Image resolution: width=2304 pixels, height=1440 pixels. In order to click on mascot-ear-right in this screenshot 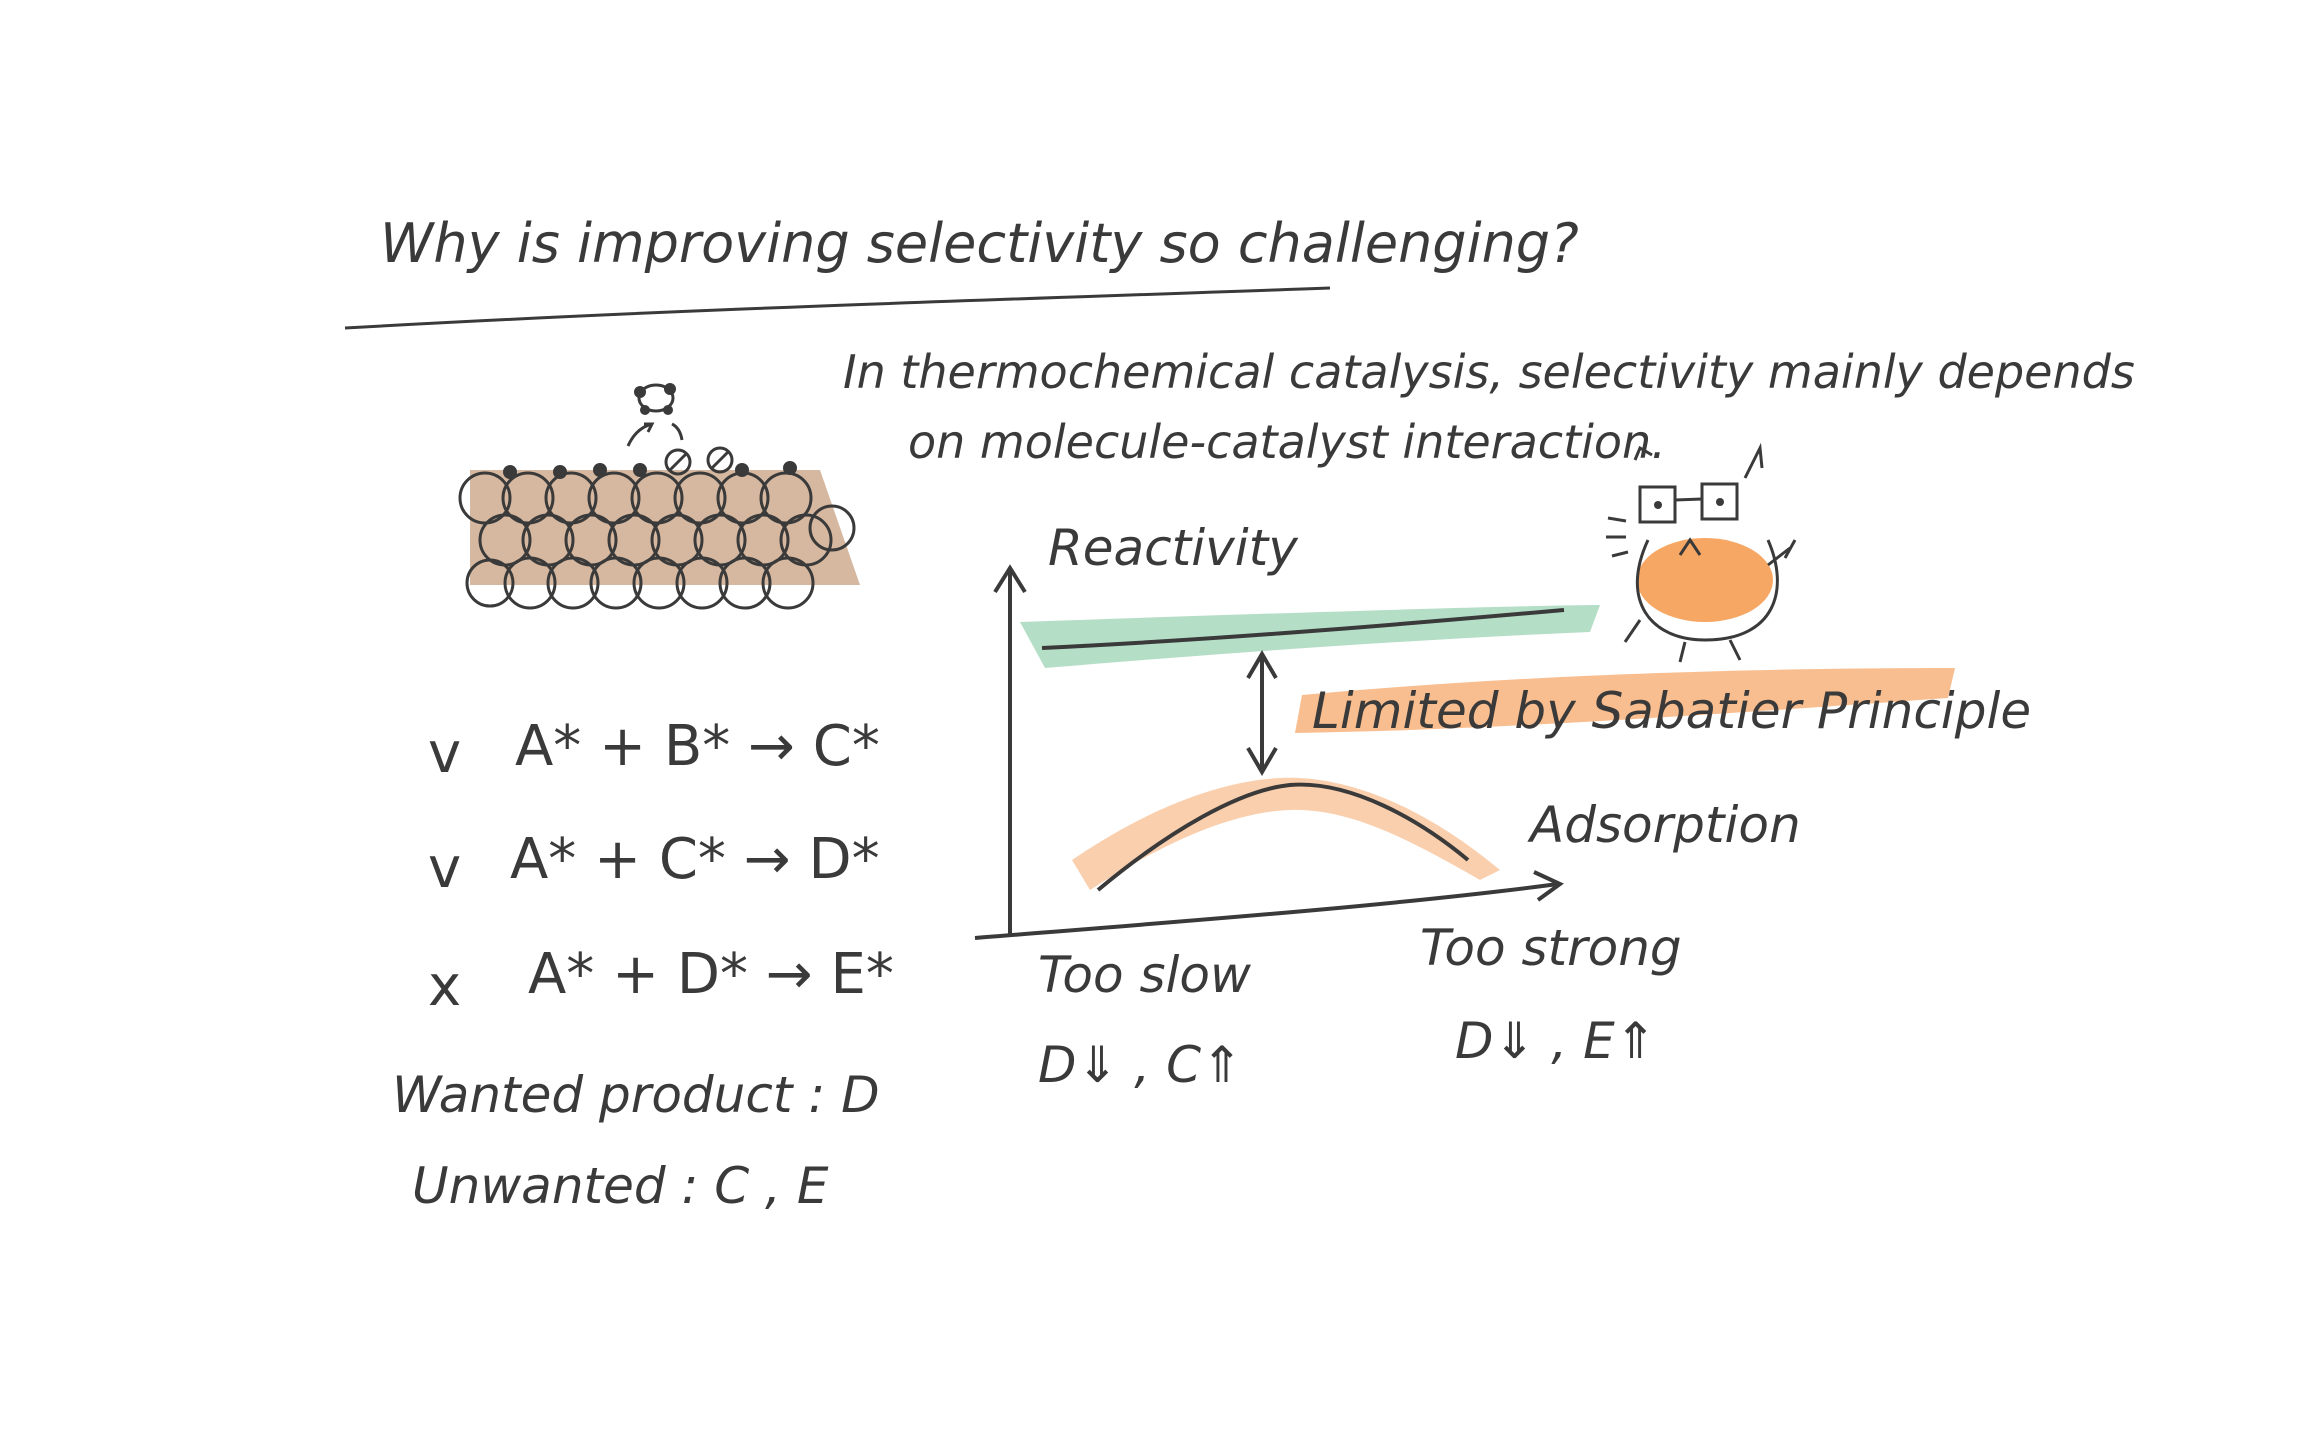, I will do `click(1753, 460)`.